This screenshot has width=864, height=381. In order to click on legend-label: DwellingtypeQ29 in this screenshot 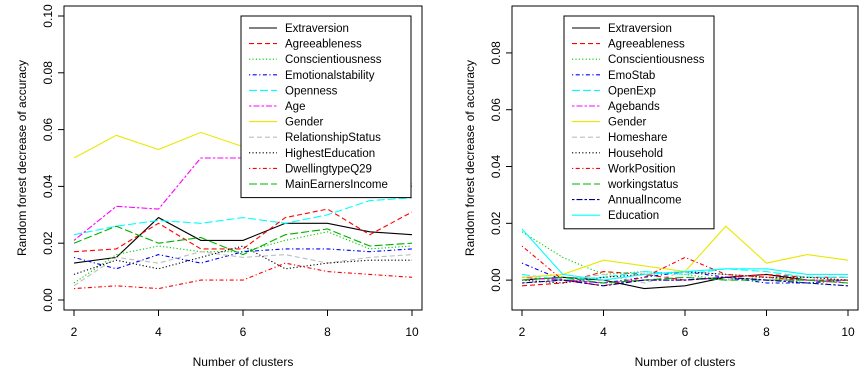, I will do `click(328, 169)`.